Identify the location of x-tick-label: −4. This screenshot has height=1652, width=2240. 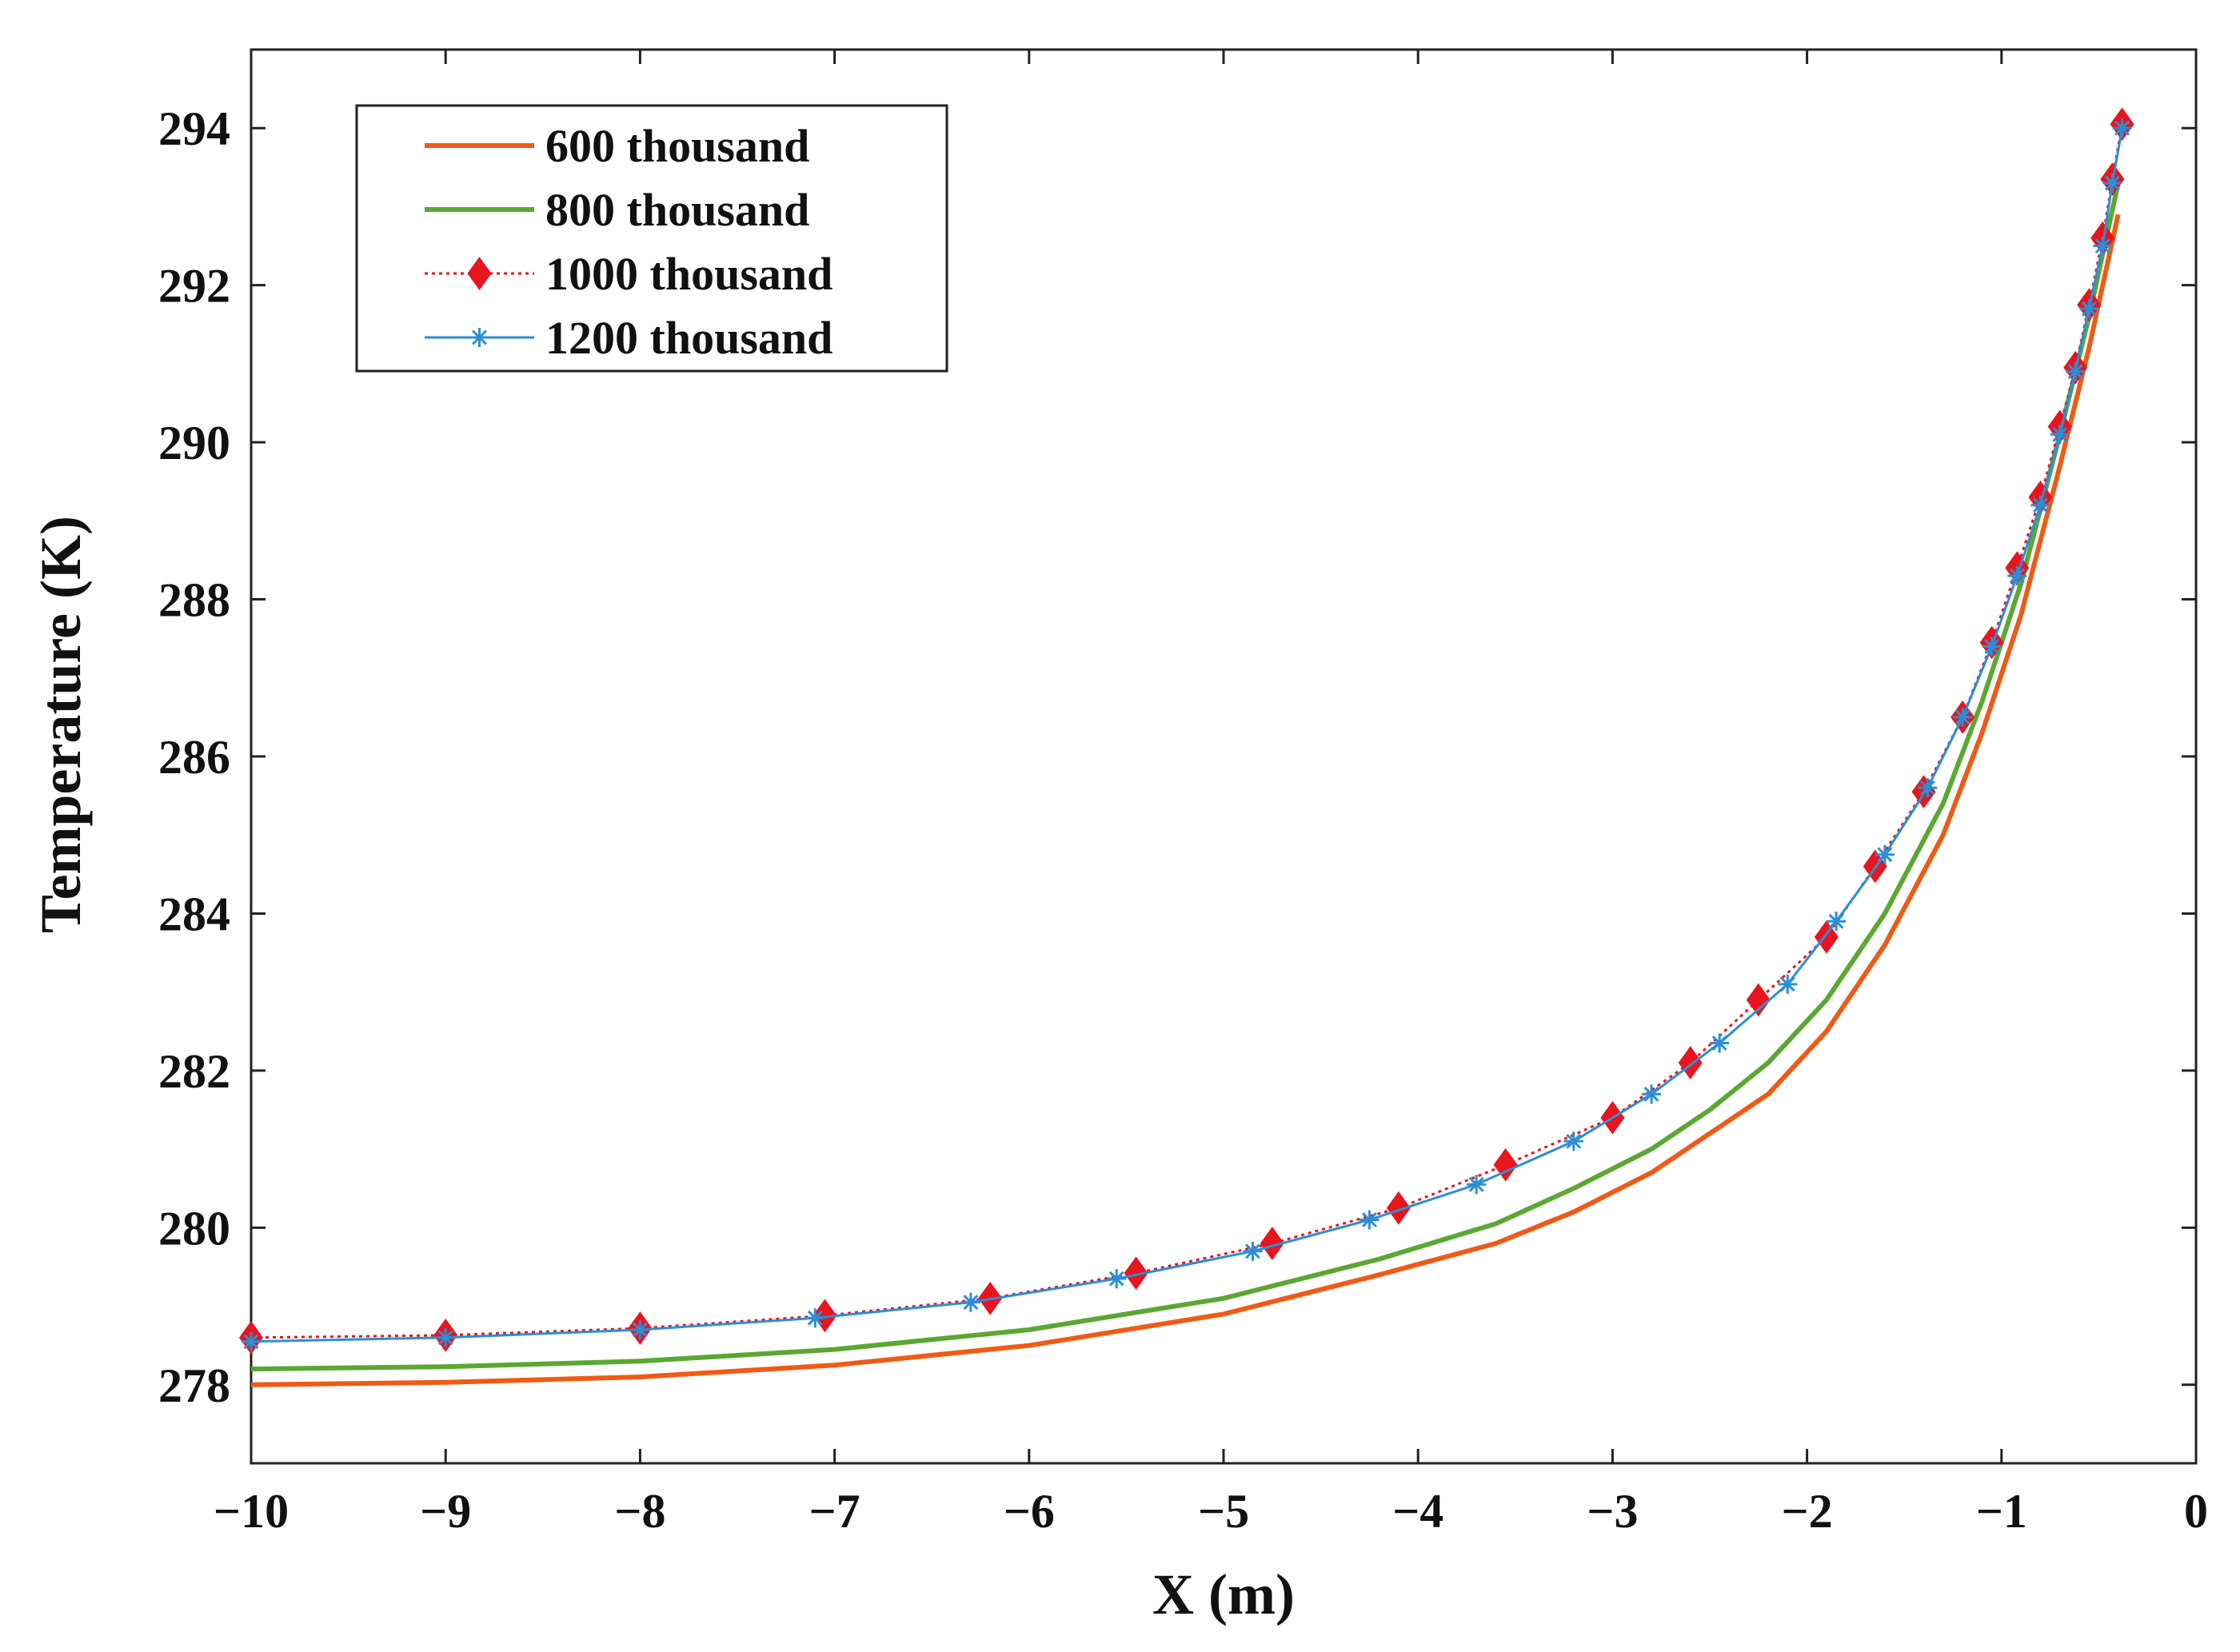
(1417, 1511).